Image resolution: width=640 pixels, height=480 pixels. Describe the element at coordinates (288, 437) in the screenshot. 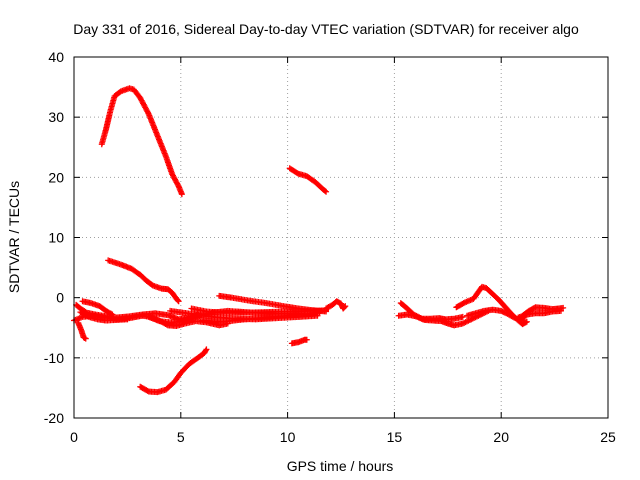

I see `x-tick-label: 10` at that location.